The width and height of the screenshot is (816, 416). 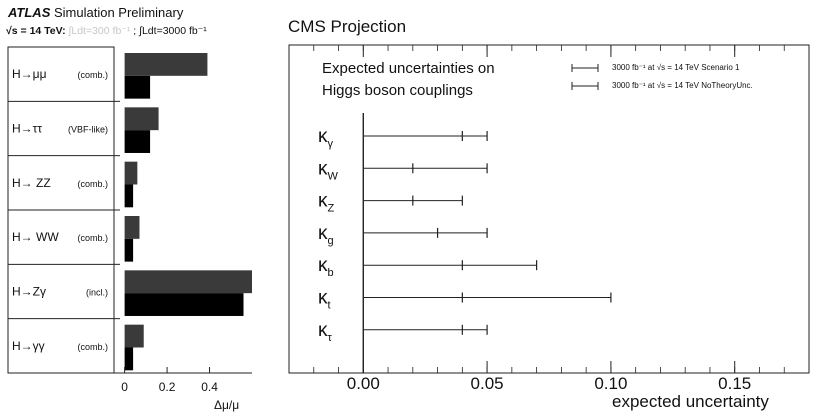 What do you see at coordinates (29, 12) in the screenshot?
I see `atlas-title-bold: ATLAS` at bounding box center [29, 12].